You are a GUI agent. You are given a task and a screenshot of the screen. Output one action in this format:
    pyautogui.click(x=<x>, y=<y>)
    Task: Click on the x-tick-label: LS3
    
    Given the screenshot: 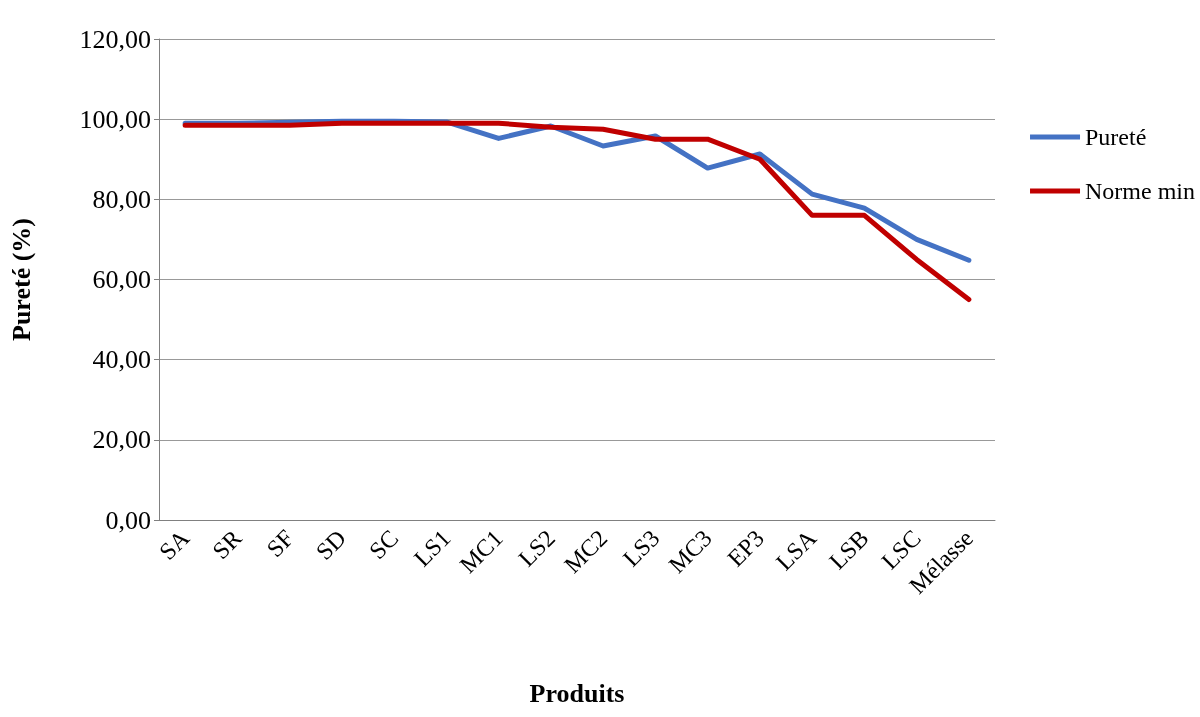 What is the action you would take?
    pyautogui.click(x=641, y=548)
    